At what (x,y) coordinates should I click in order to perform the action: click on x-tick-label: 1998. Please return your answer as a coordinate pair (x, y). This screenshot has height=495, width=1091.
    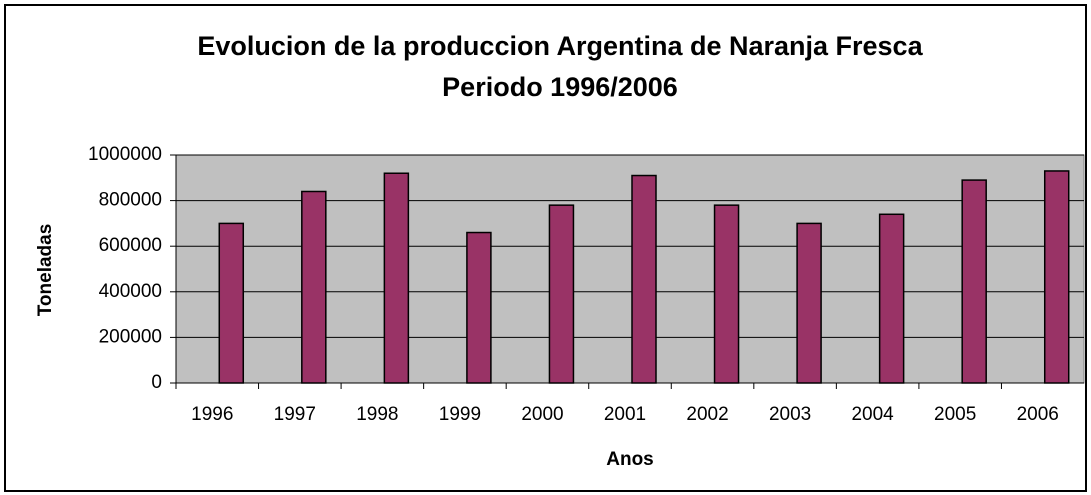
    Looking at the image, I should click on (377, 414).